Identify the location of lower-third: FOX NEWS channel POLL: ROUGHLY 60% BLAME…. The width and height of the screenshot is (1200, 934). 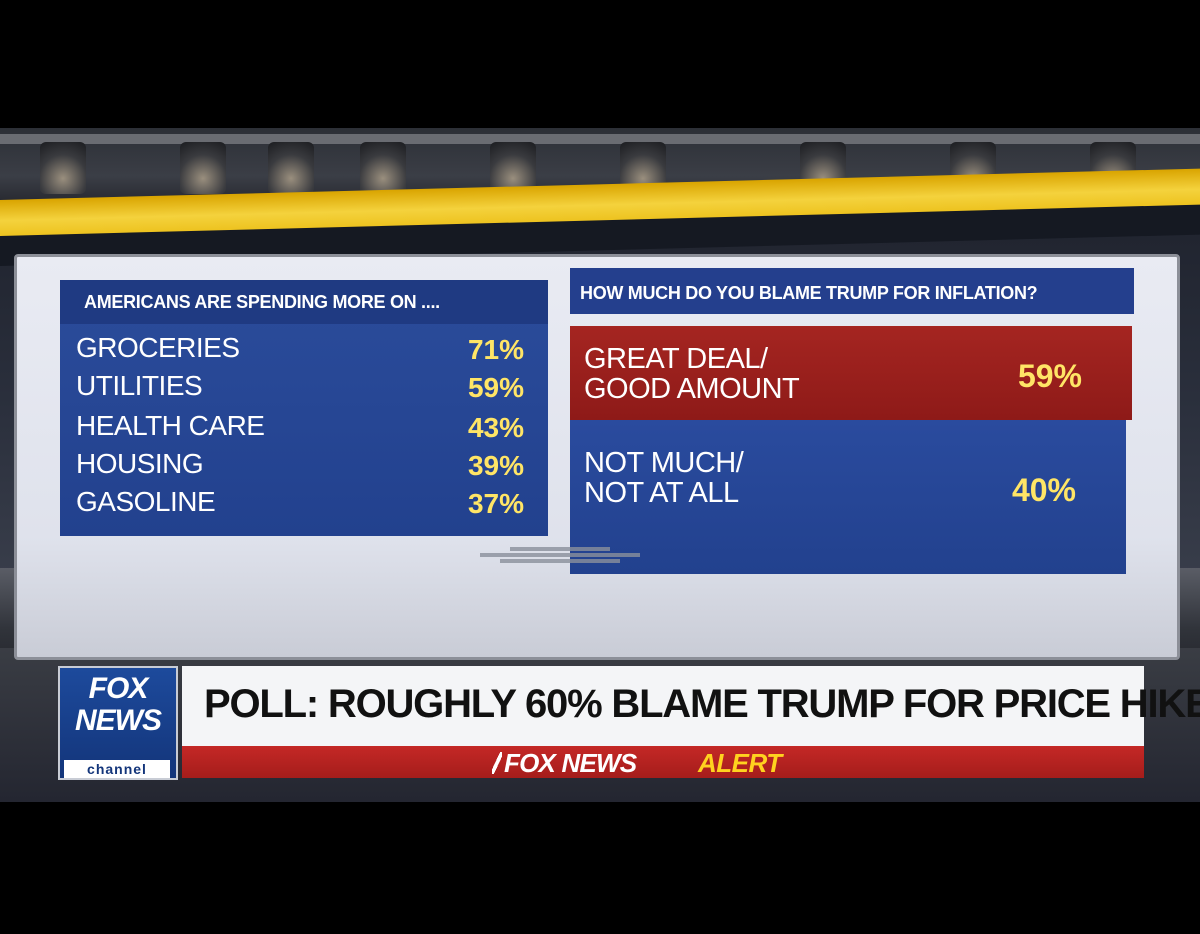
(629, 723).